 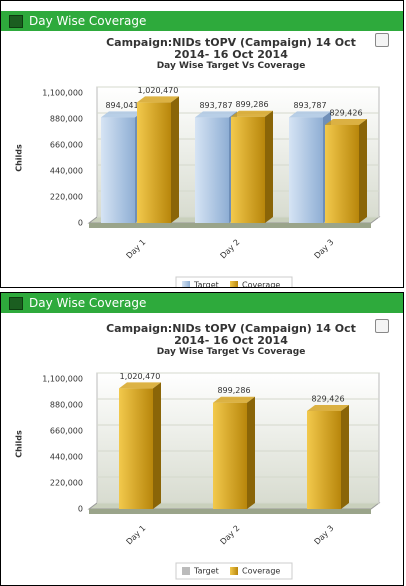 What do you see at coordinates (121, 105) in the screenshot?
I see `value-label: 894,041` at bounding box center [121, 105].